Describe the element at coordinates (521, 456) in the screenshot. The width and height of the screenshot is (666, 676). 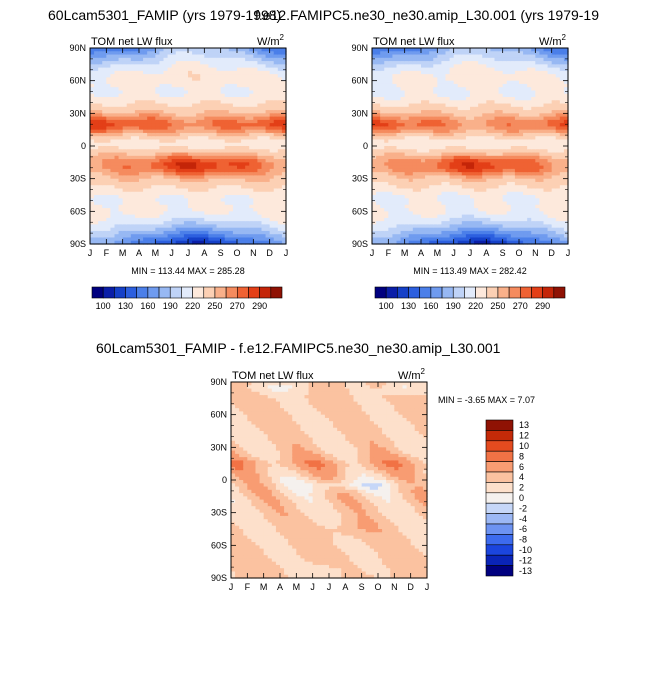
I see `colorbar-label: 8` at that location.